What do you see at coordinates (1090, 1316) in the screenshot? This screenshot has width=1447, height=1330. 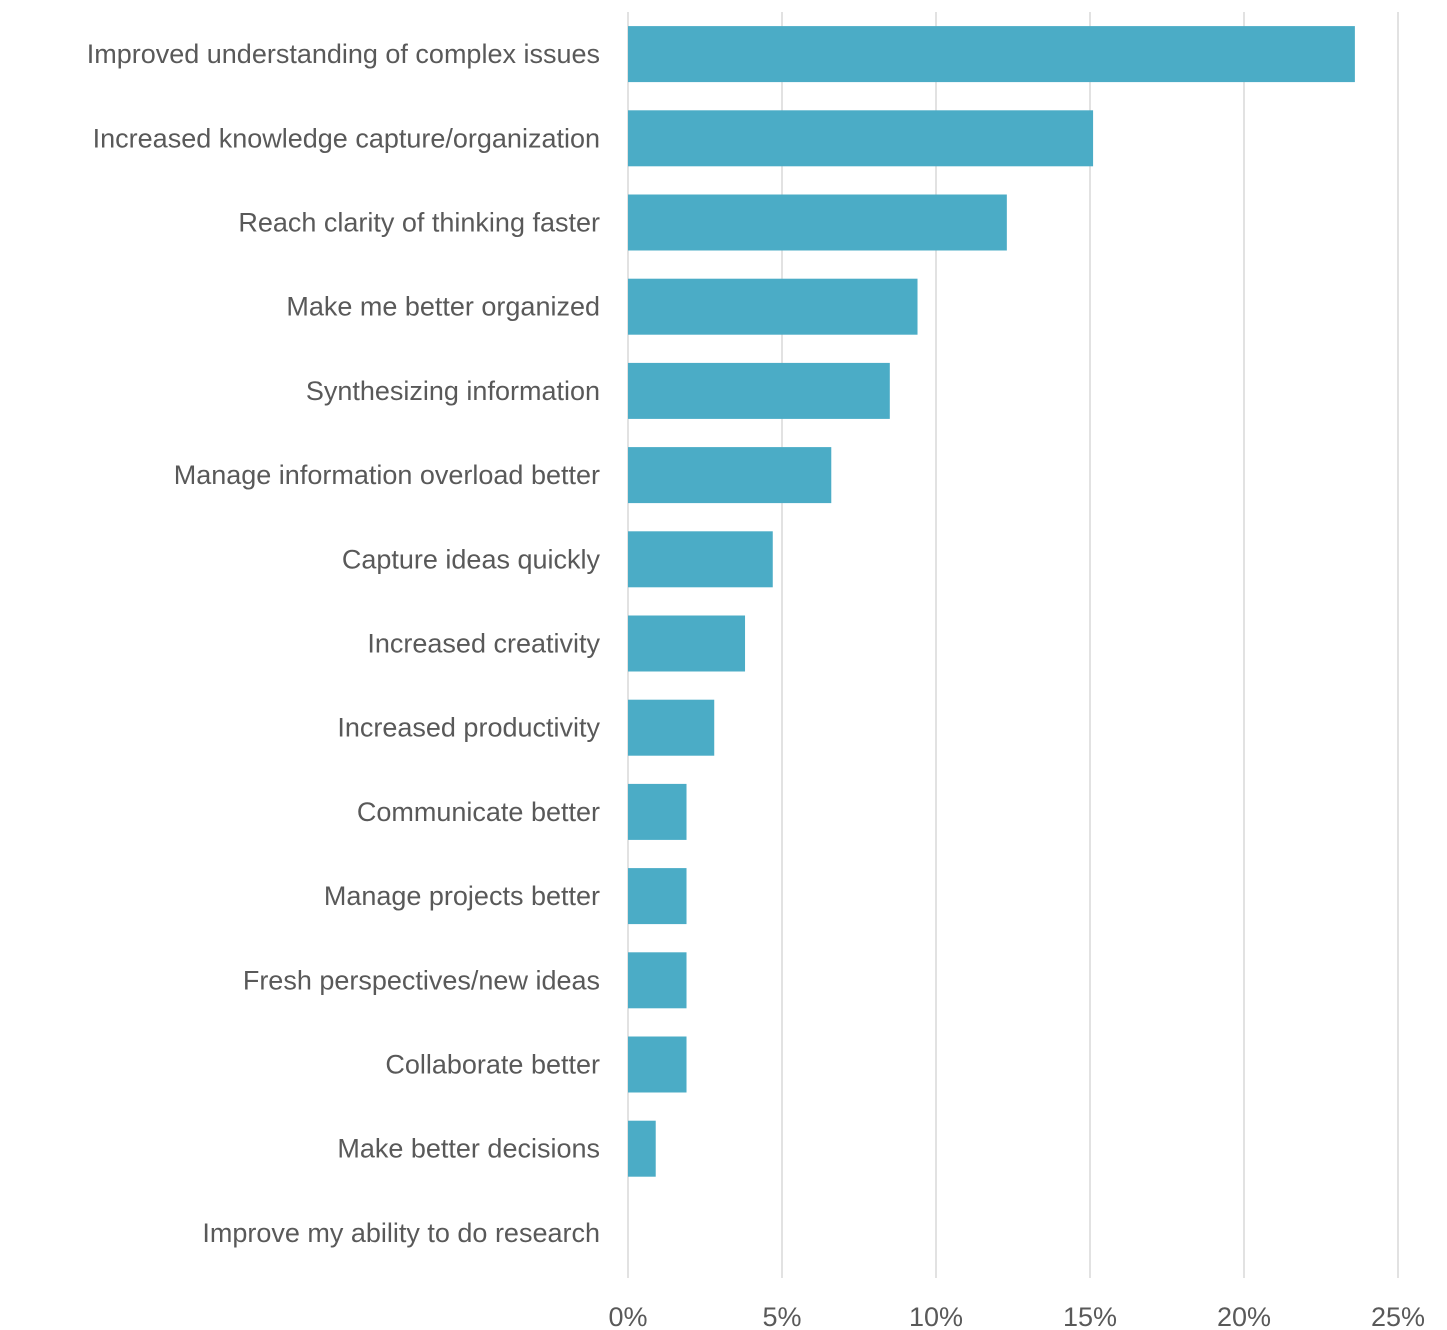 I see `tick-label-15: 15%` at bounding box center [1090, 1316].